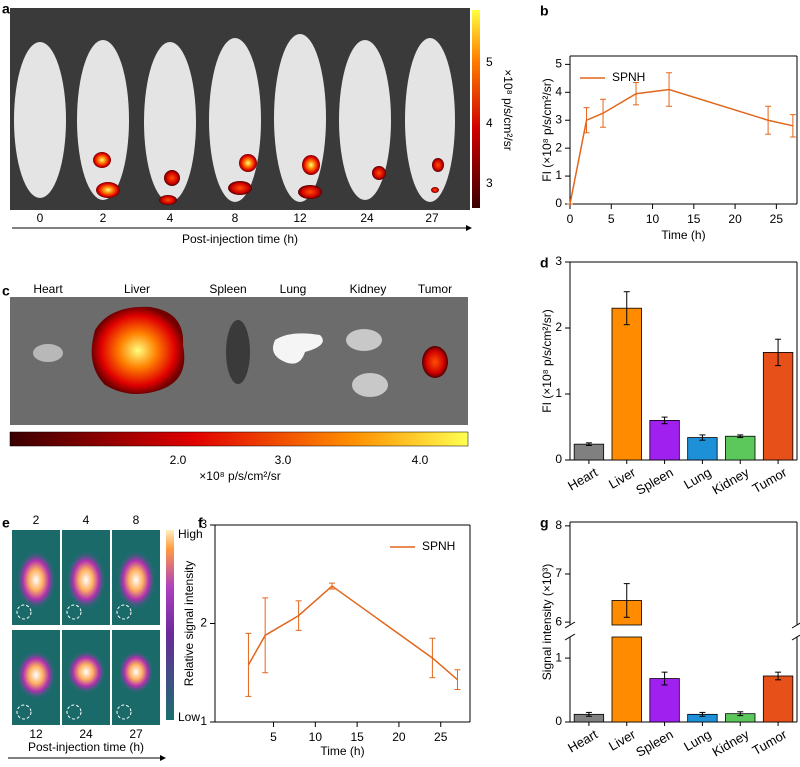  I want to click on time-label: 8, so click(235, 218).